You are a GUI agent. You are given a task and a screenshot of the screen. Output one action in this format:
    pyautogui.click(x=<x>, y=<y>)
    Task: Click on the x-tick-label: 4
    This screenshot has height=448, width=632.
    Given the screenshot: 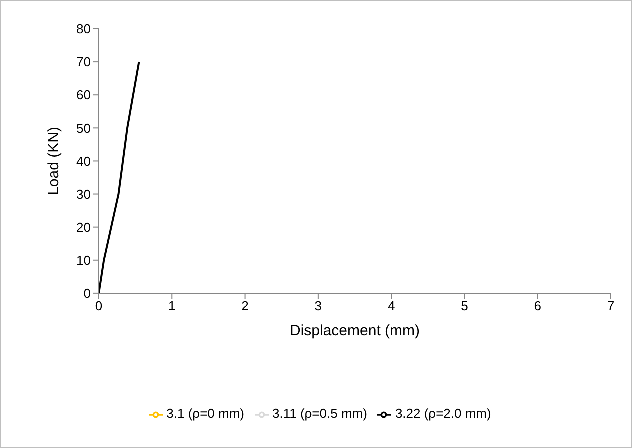 What is the action you would take?
    pyautogui.click(x=392, y=306)
    